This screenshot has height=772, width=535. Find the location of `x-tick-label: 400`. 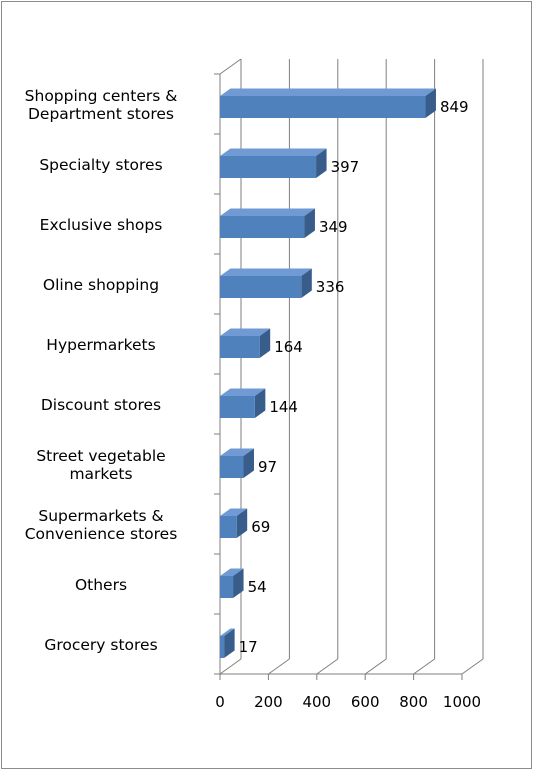

x-tick-label: 400 is located at coordinates (316, 702).